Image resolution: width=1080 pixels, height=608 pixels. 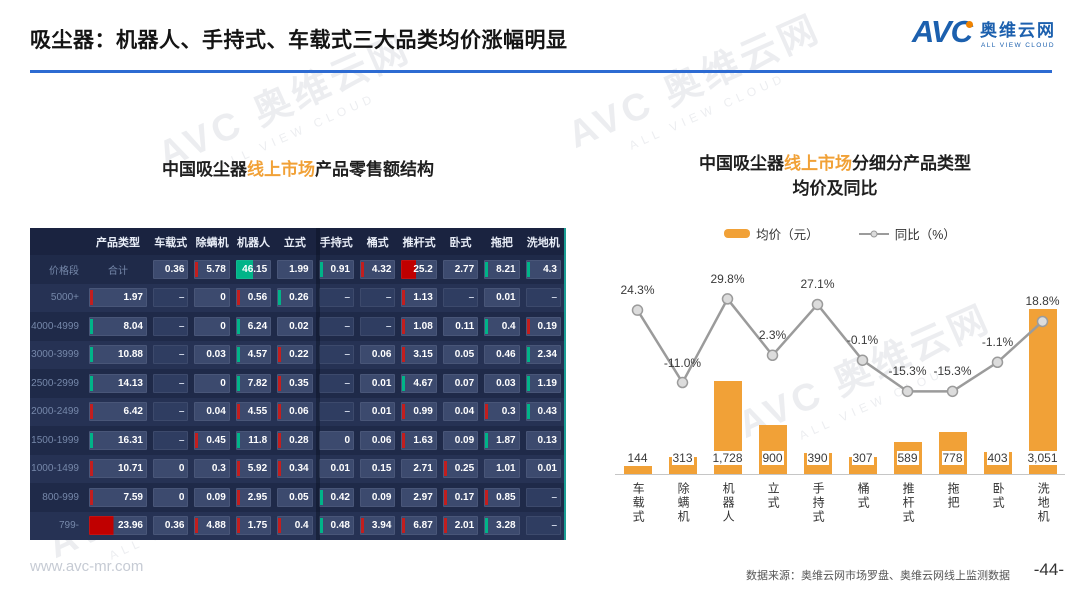 I want to click on table-value: 0.34, so click(x=295, y=469).